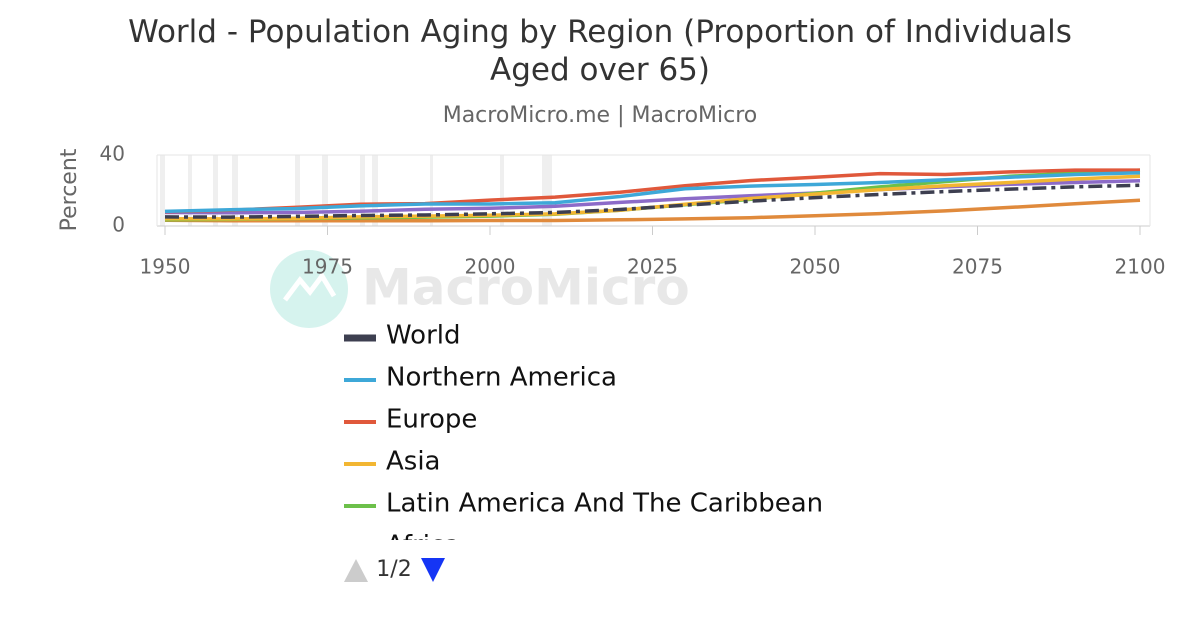  What do you see at coordinates (433, 570) in the screenshot?
I see `legend-next` at bounding box center [433, 570].